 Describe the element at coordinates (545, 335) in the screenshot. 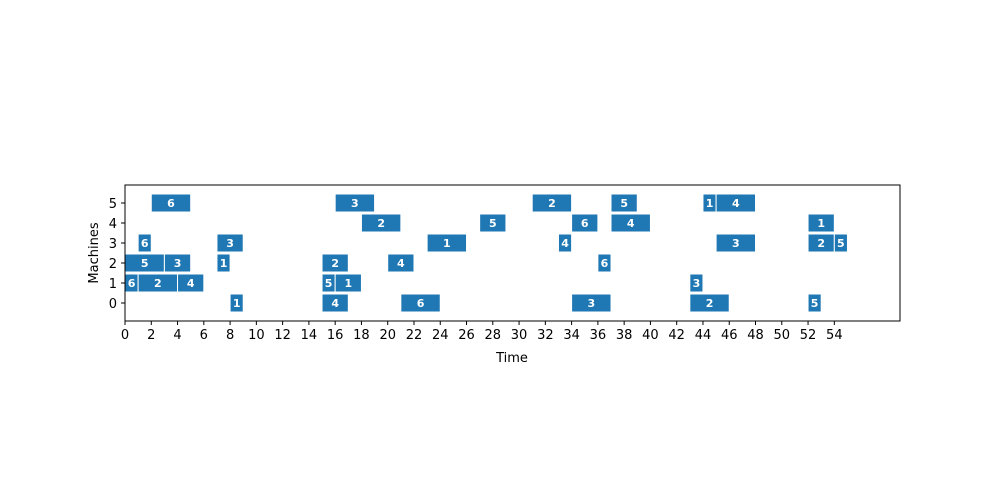

I see `x-tick-label: 32` at that location.